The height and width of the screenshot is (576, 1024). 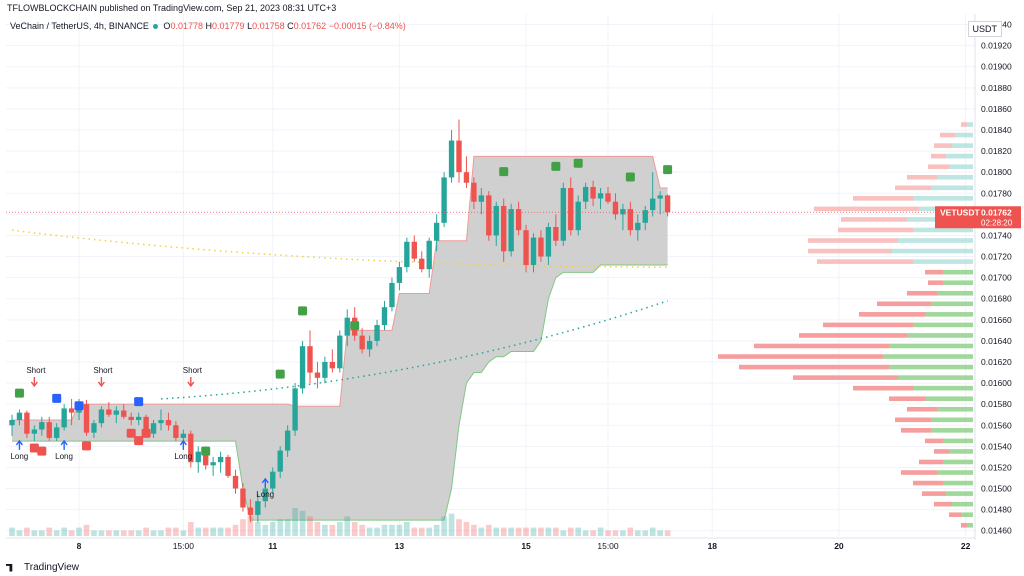 What do you see at coordinates (167, 26) in the screenshot?
I see `open-label: O` at bounding box center [167, 26].